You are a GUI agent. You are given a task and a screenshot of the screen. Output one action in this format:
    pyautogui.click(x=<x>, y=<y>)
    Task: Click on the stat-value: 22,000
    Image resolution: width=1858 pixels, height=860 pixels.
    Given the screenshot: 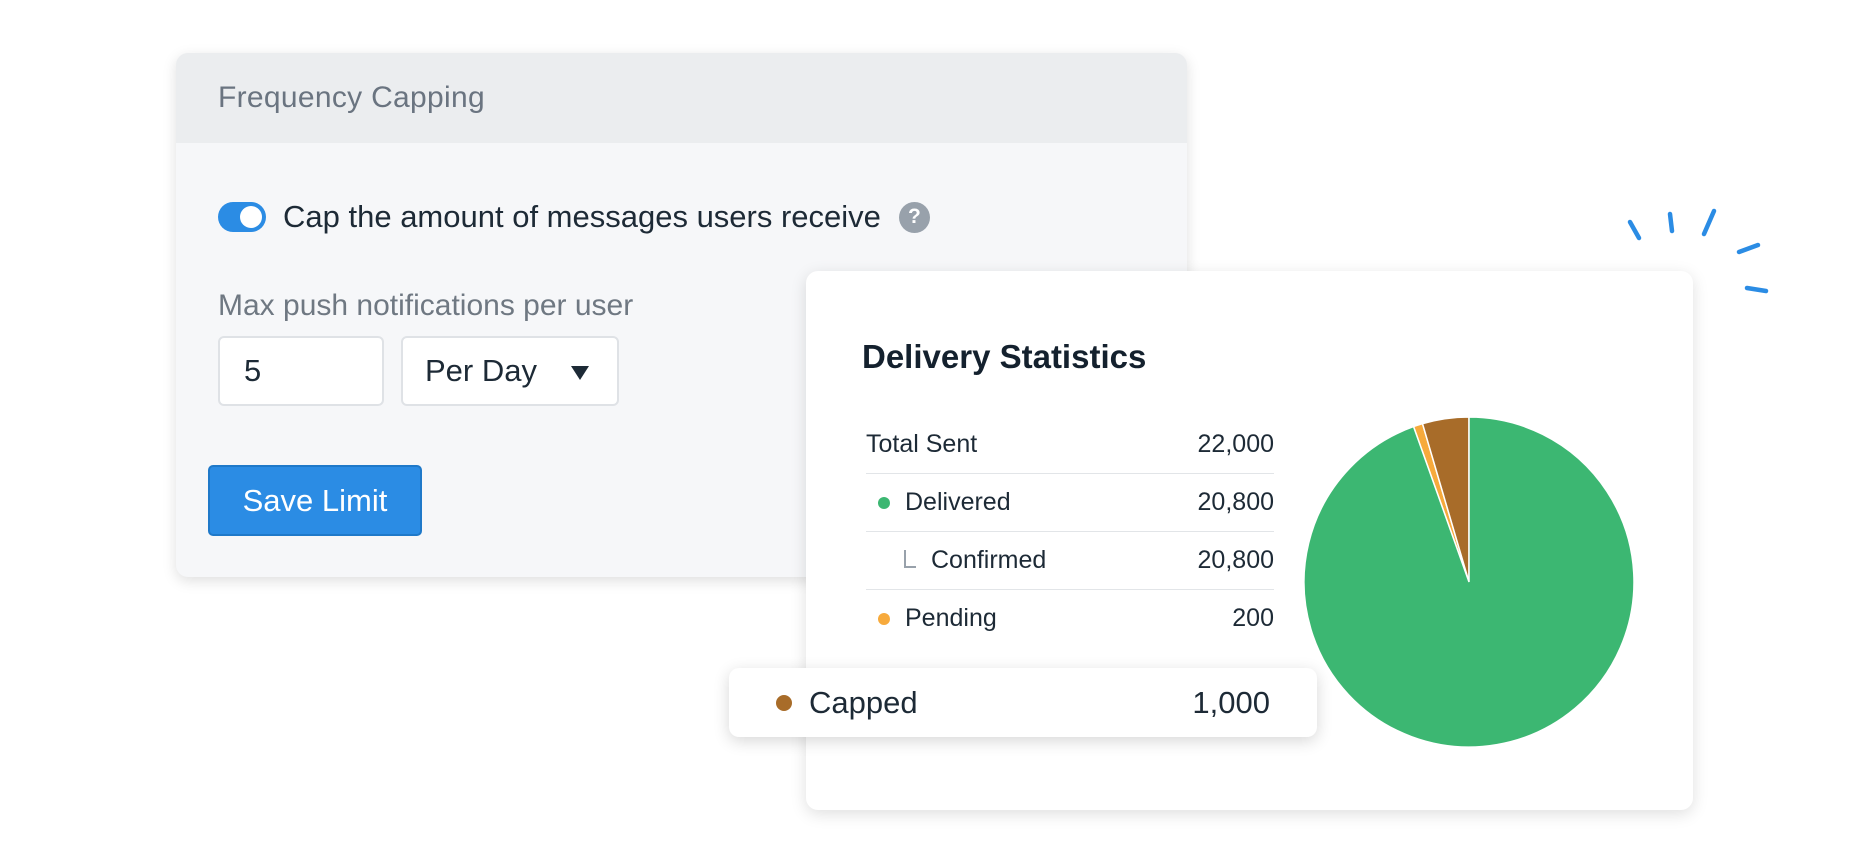 What is the action you would take?
    pyautogui.click(x=1235, y=444)
    